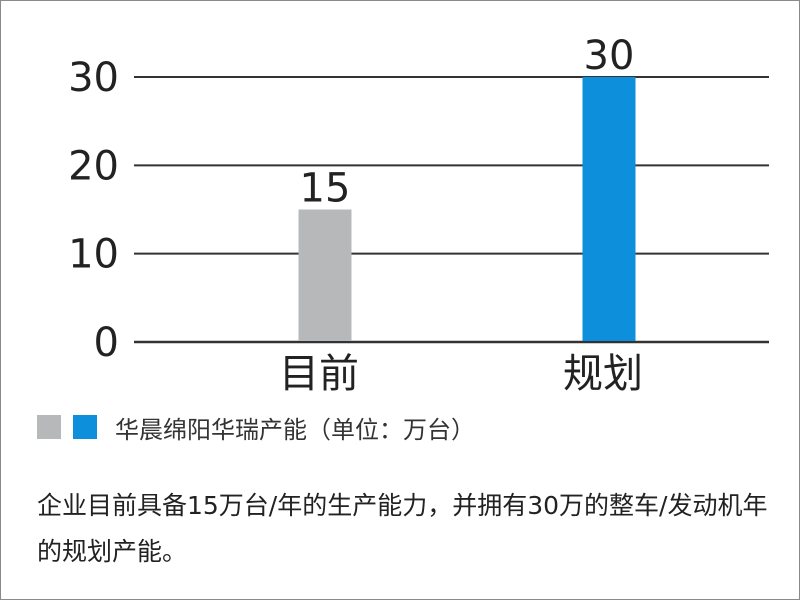 The height and width of the screenshot is (600, 800). I want to click on x-tick-label: 目前, so click(319, 374).